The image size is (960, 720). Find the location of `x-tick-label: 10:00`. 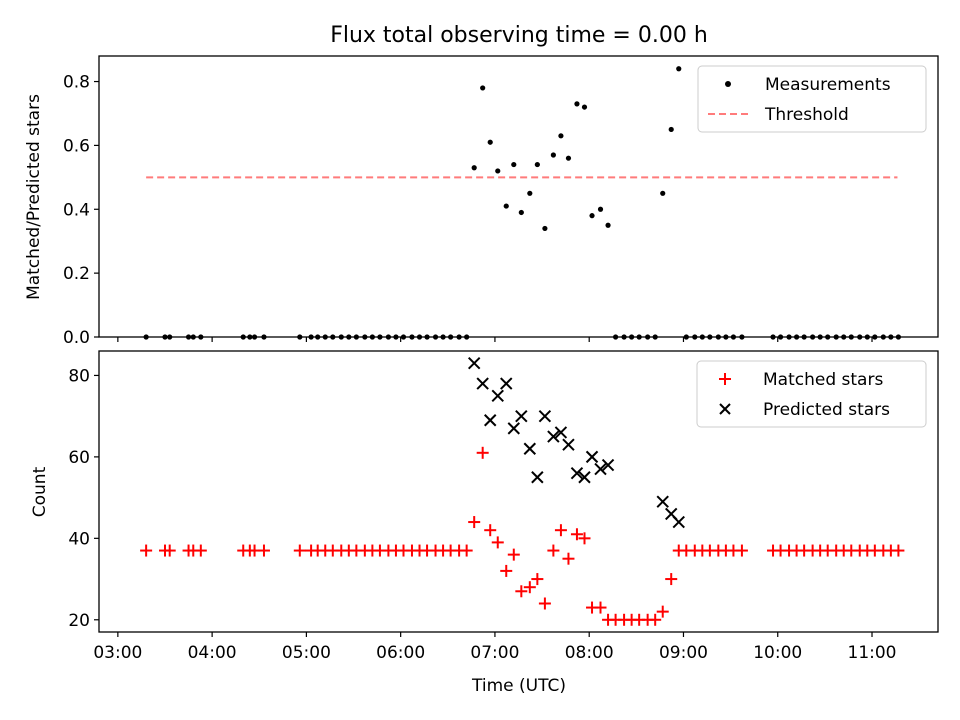

x-tick-label: 10:00 is located at coordinates (777, 653).